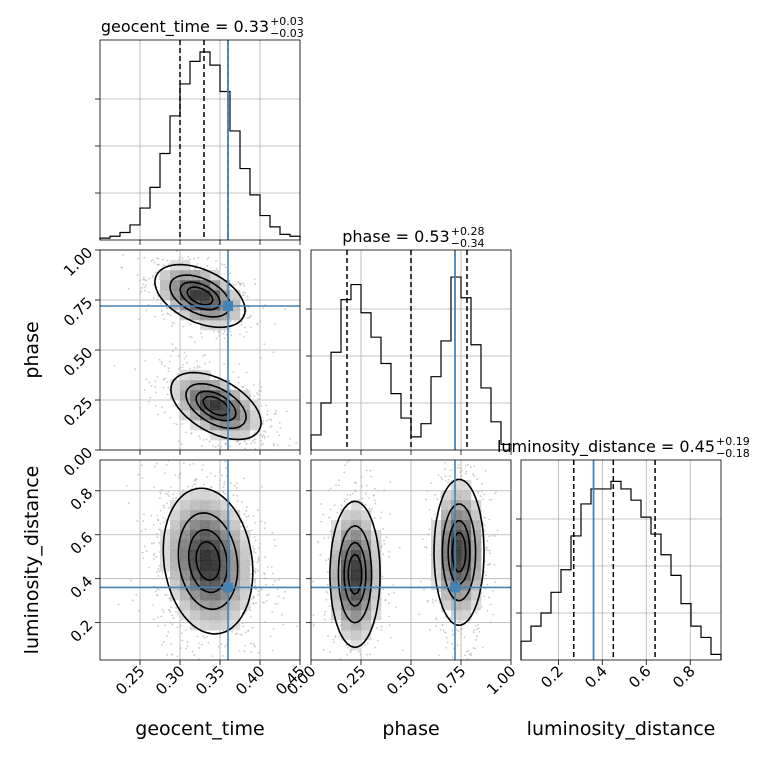 This screenshot has height=764, width=760. Describe the element at coordinates (200, 140) in the screenshot. I see `panel-frame` at that location.